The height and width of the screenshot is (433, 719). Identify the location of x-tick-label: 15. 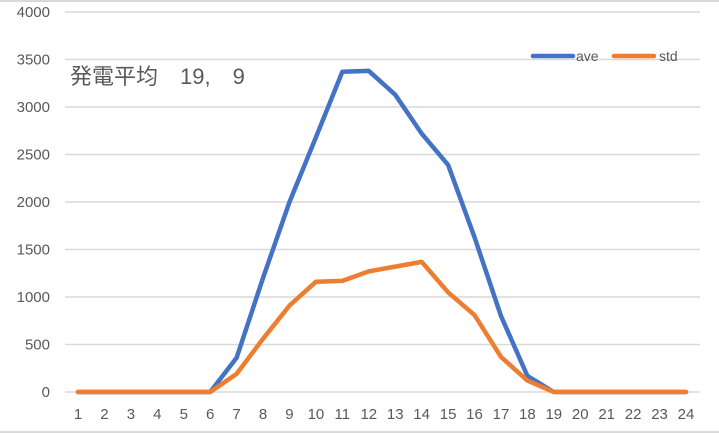
(448, 414).